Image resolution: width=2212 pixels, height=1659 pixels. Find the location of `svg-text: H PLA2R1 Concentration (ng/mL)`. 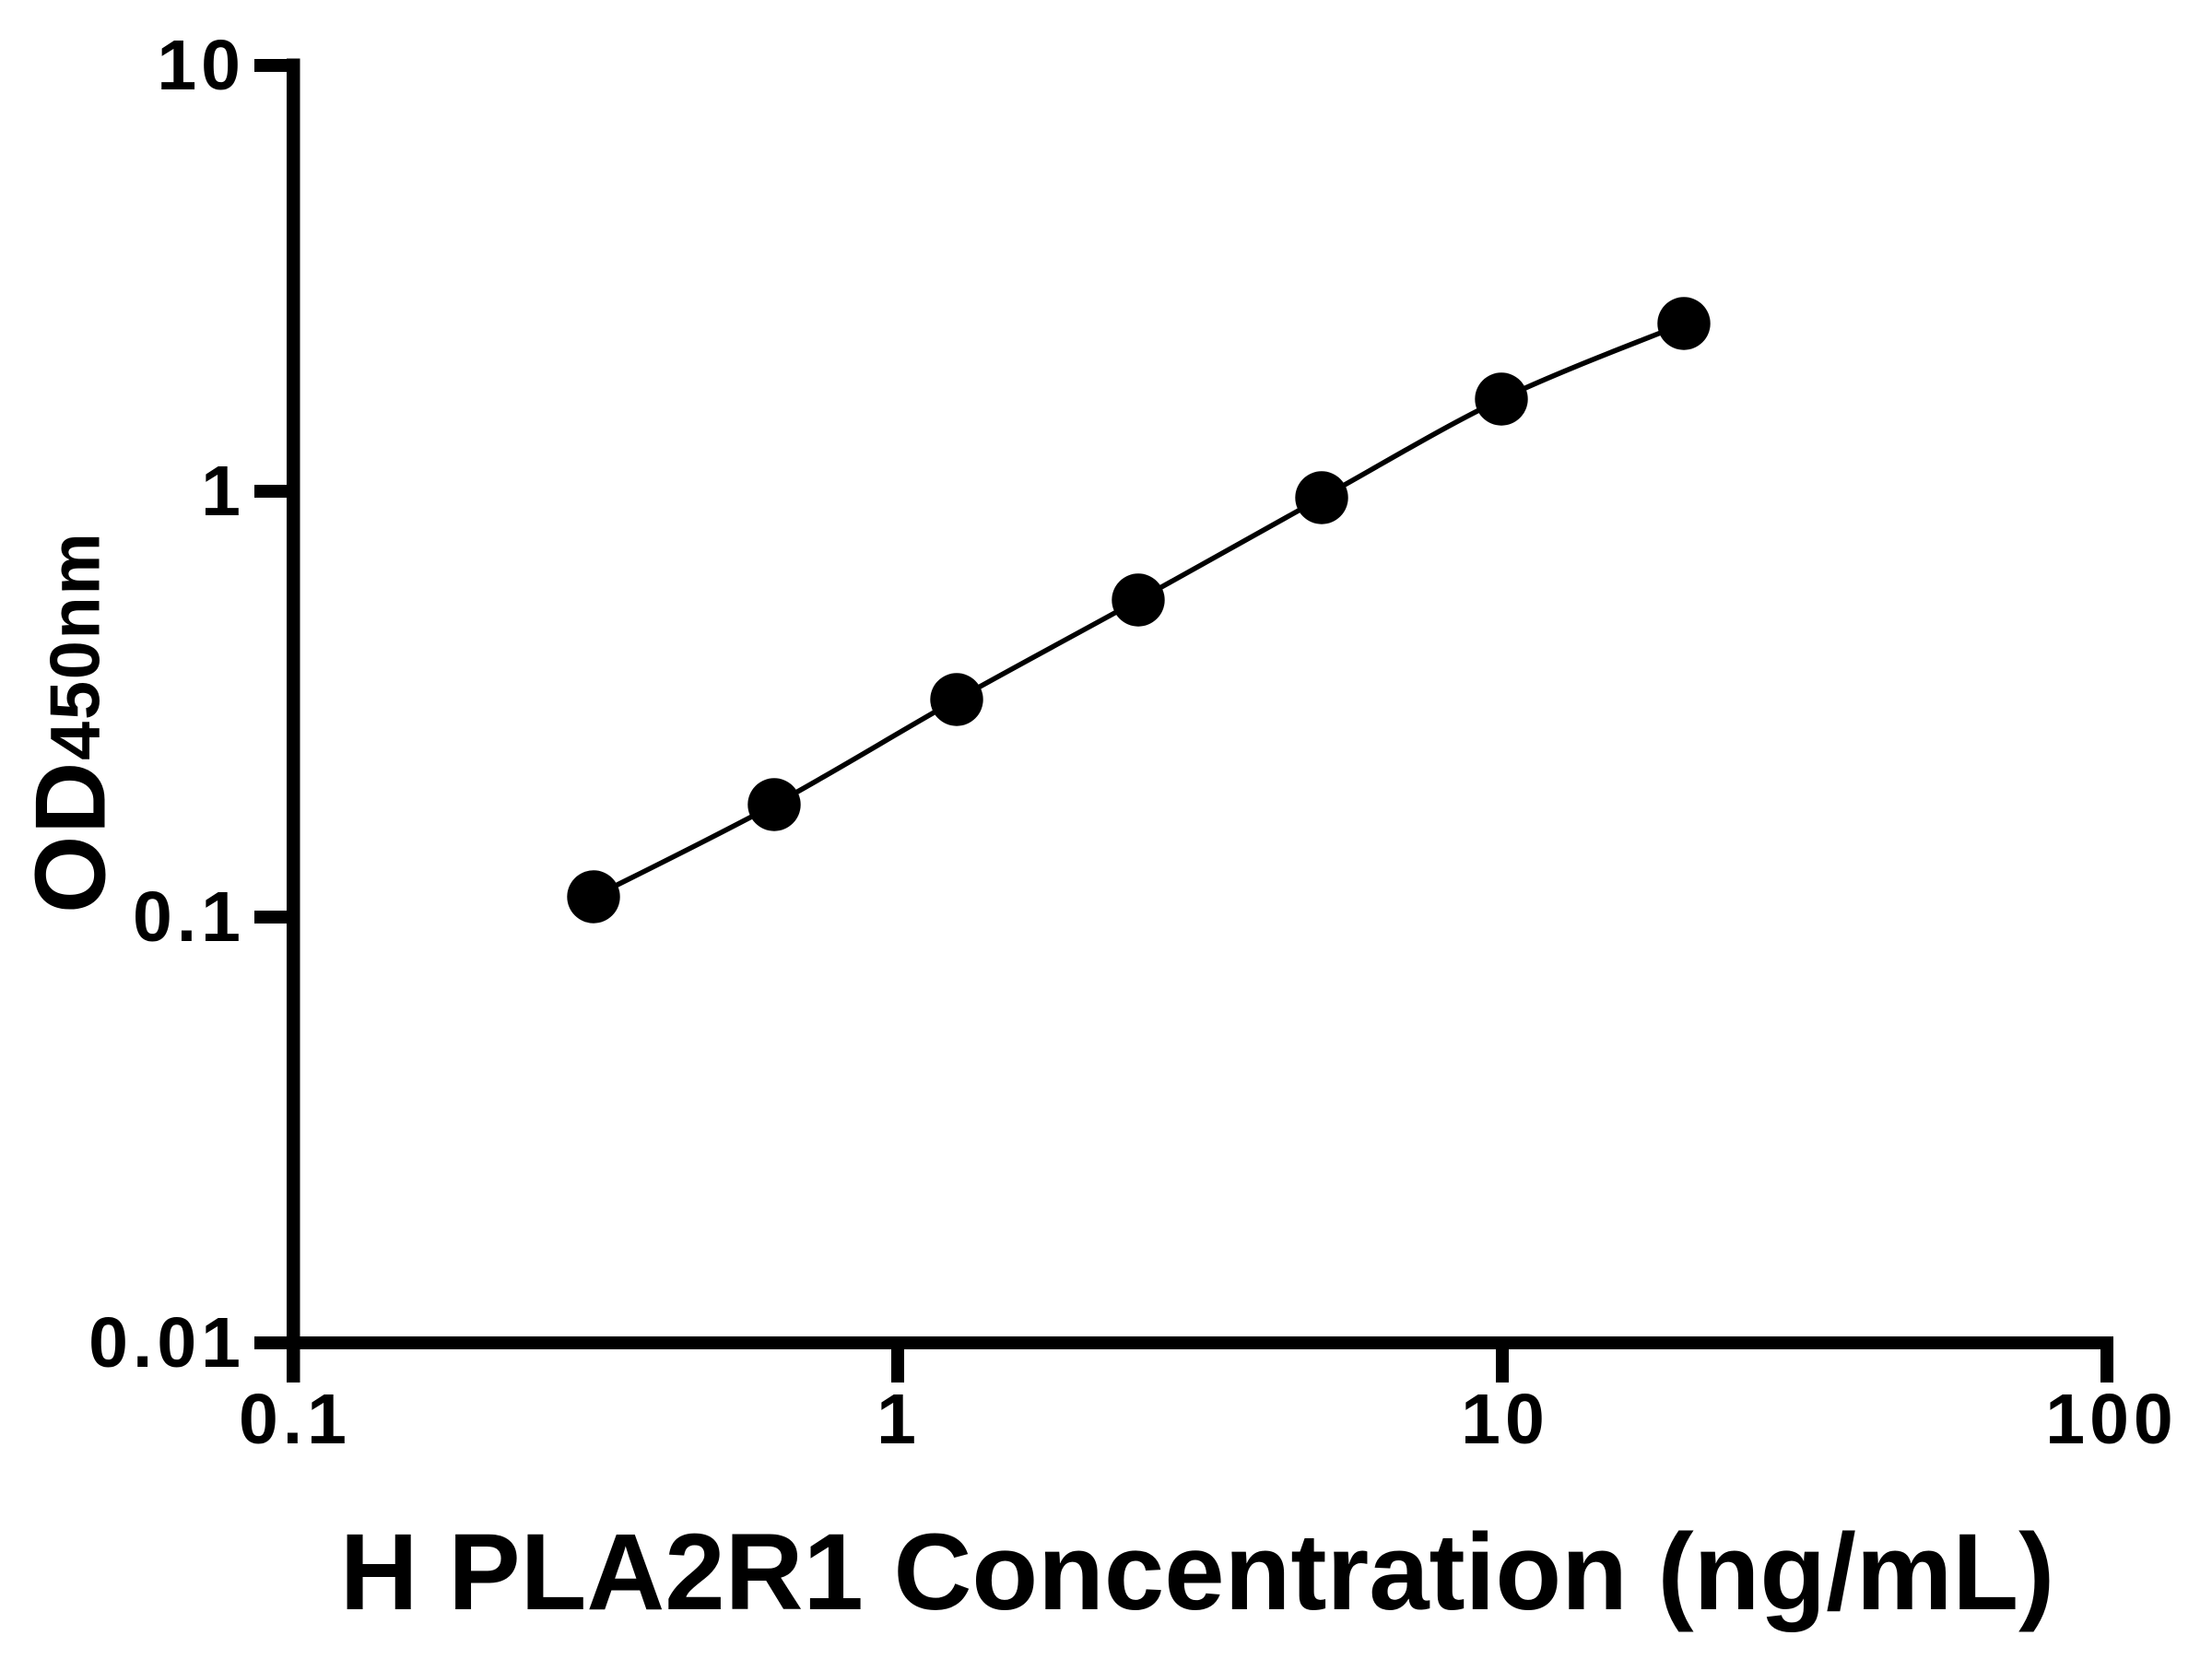

svg-text: H PLA2R1 Concentration (ng/mL) is located at coordinates (1197, 1572).